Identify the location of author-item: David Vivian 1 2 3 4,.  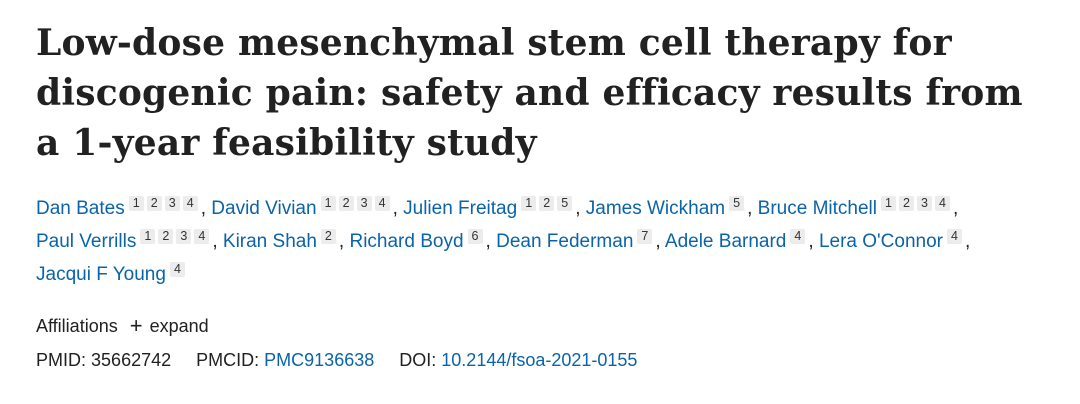
(307, 207).